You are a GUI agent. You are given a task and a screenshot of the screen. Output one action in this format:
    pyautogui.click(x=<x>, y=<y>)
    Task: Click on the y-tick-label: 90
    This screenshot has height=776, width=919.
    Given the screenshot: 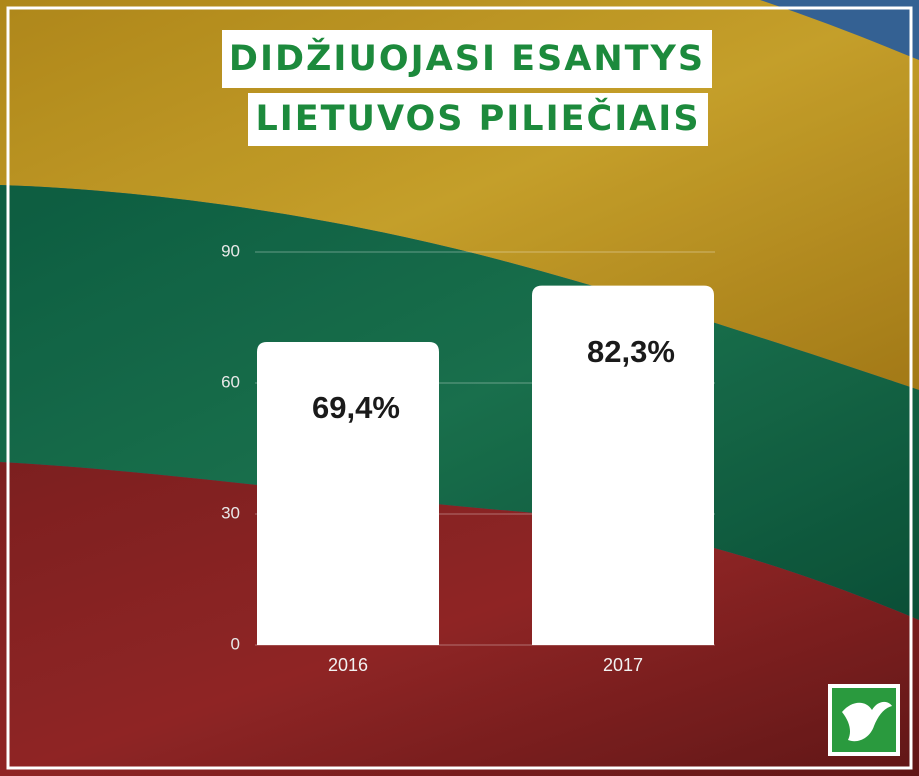 What is the action you would take?
    pyautogui.click(x=230, y=250)
    